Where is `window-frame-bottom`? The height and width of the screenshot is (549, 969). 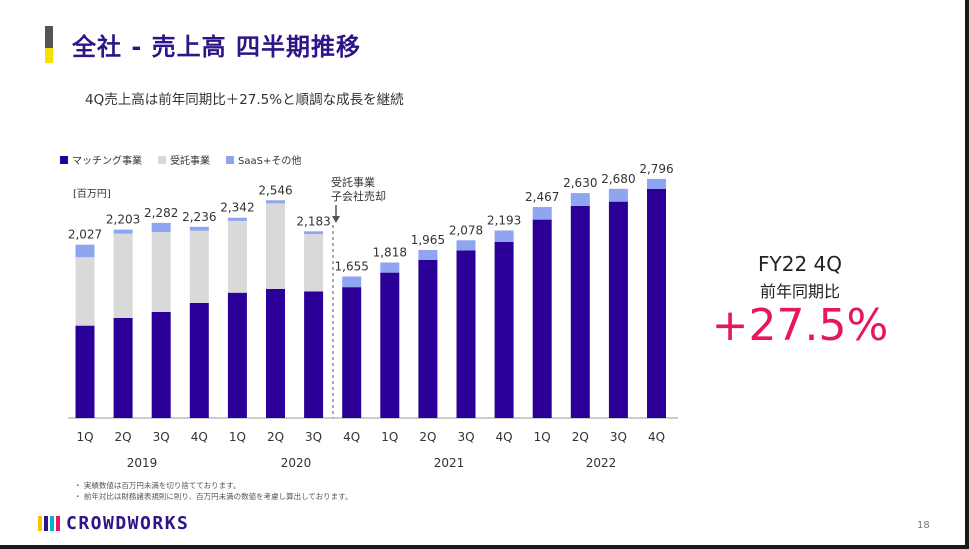 window-frame-bottom is located at coordinates (484, 547).